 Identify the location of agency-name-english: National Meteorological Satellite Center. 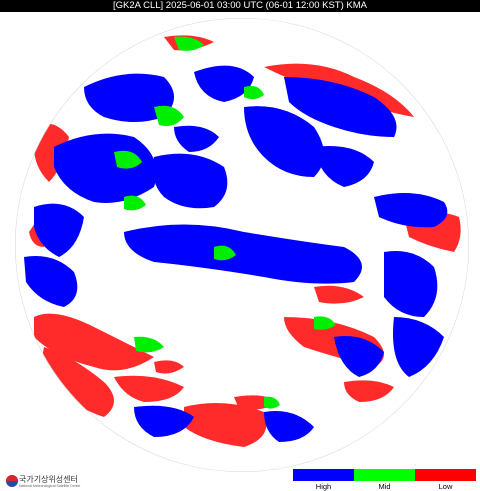
(50, 486).